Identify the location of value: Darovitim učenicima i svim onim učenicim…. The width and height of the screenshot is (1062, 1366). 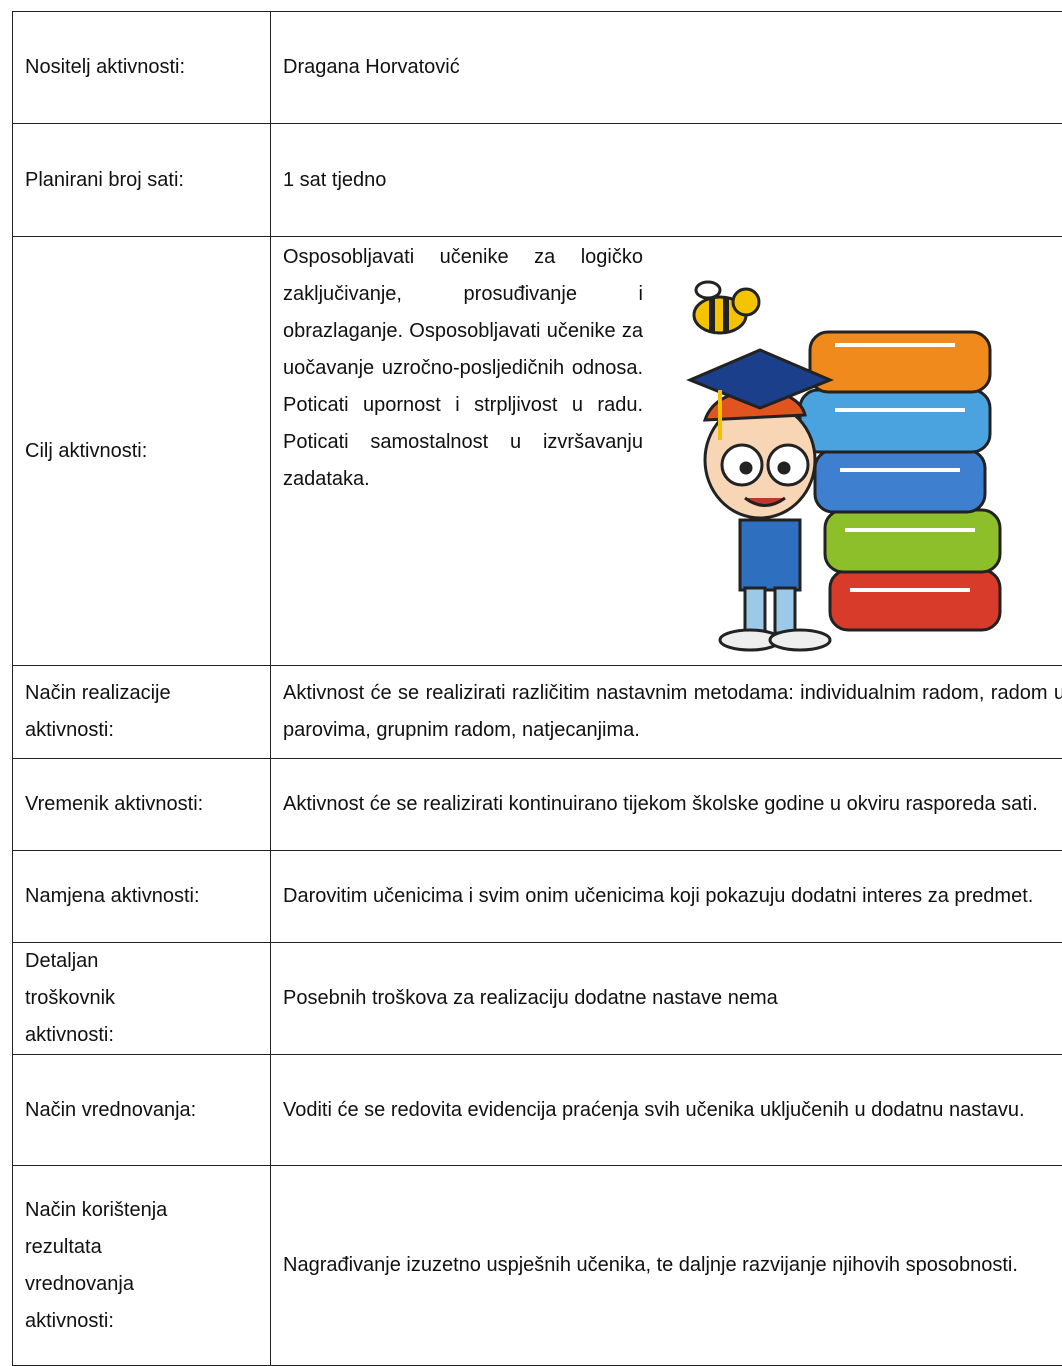
(666, 897).